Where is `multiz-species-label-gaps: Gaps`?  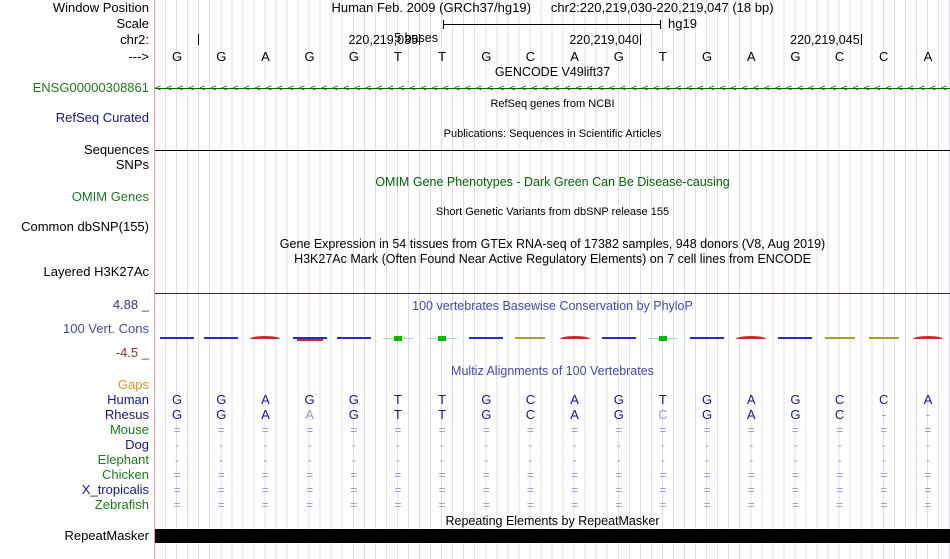 multiz-species-label-gaps: Gaps is located at coordinates (133, 384).